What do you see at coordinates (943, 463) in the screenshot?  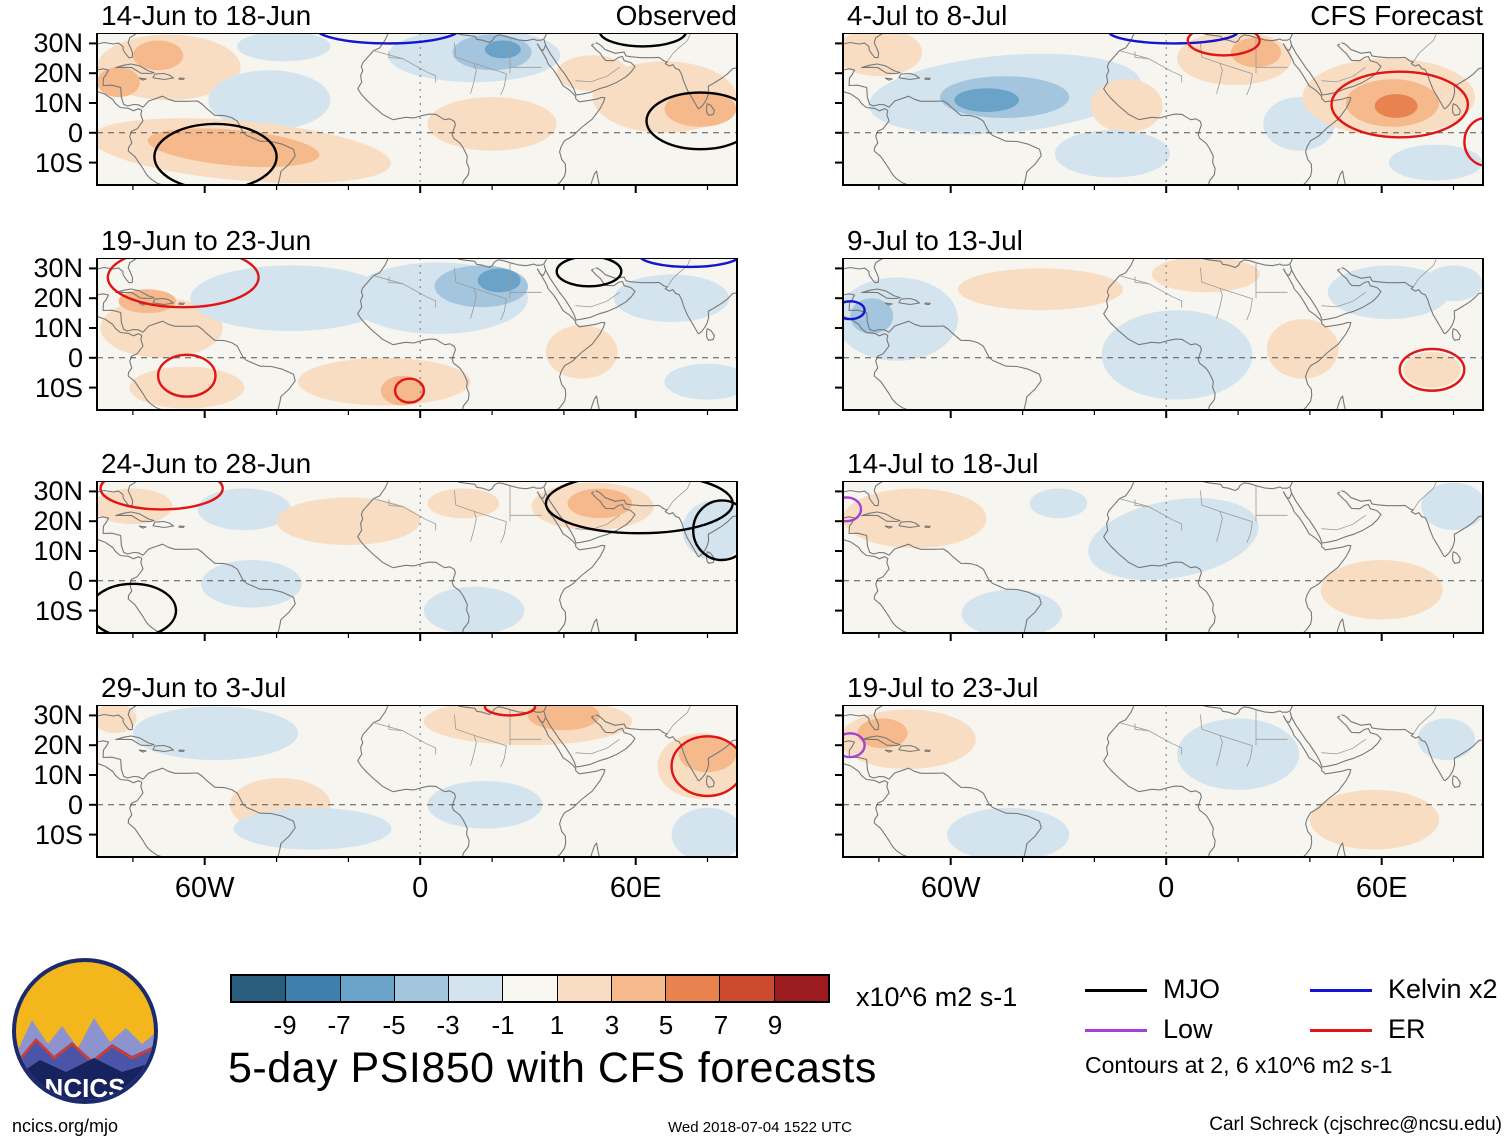 I see `panel-title: 14-Jul to 18-Jul` at bounding box center [943, 463].